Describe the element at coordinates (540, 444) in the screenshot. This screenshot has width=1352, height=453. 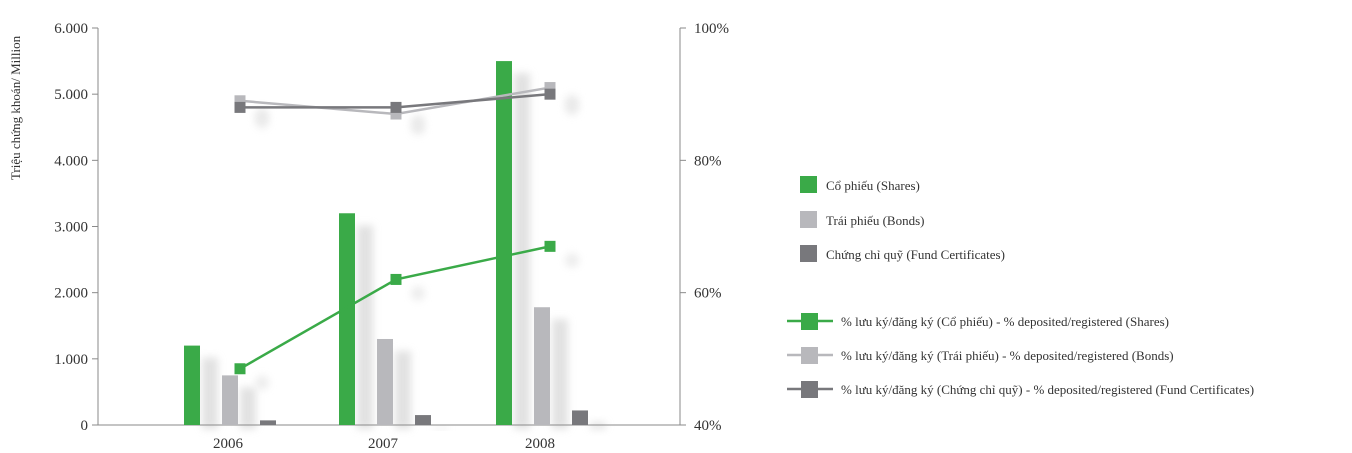
I see `x-tick-label: 2008` at that location.